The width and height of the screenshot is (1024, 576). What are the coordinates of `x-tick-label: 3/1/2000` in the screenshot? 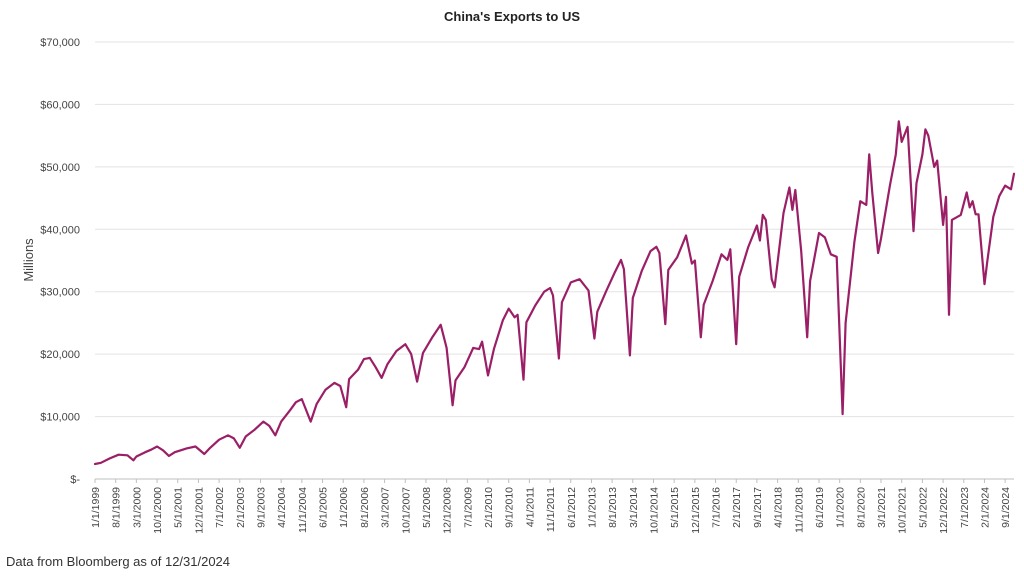 It's located at (137, 507).